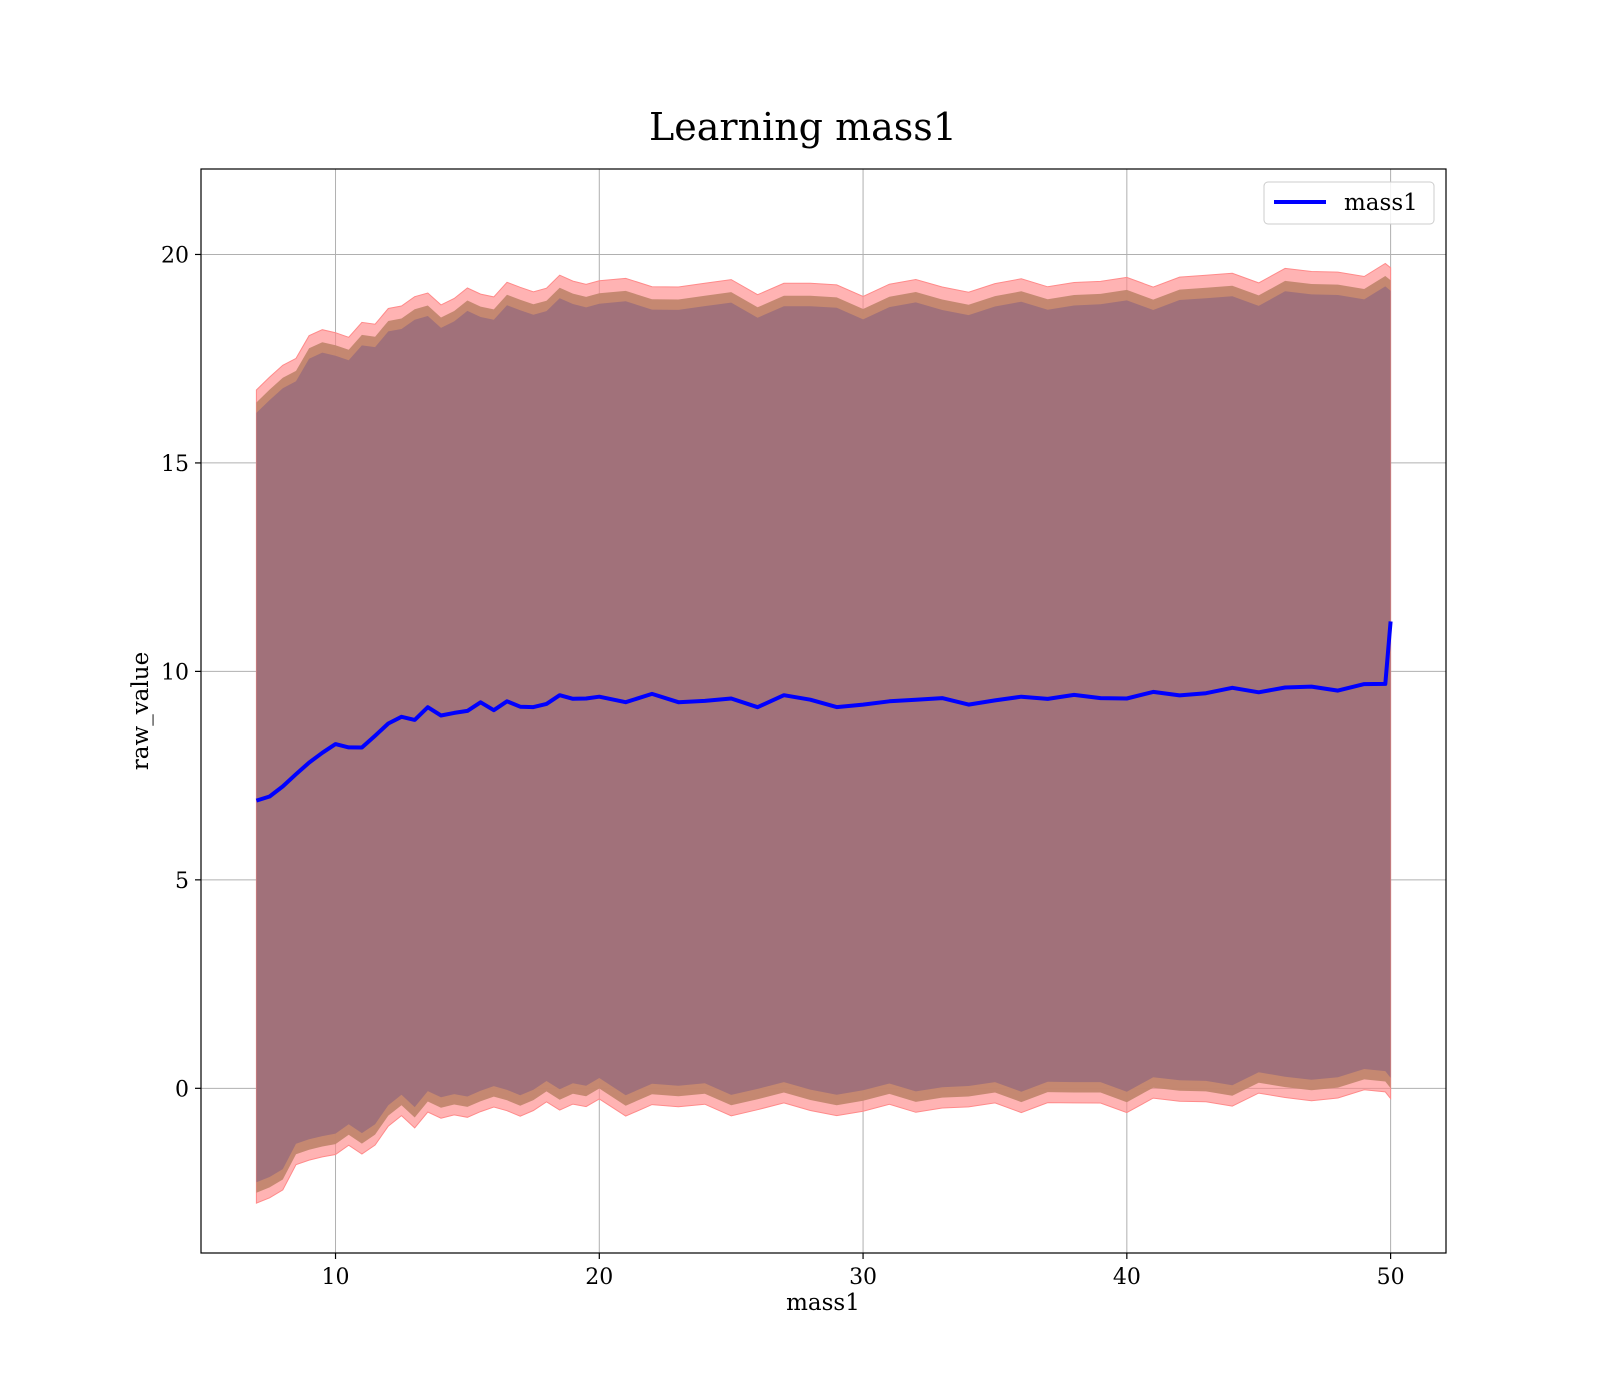 This screenshot has width=1600, height=1400. What do you see at coordinates (175, 672) in the screenshot?
I see `y-tick-label-10: 10` at bounding box center [175, 672].